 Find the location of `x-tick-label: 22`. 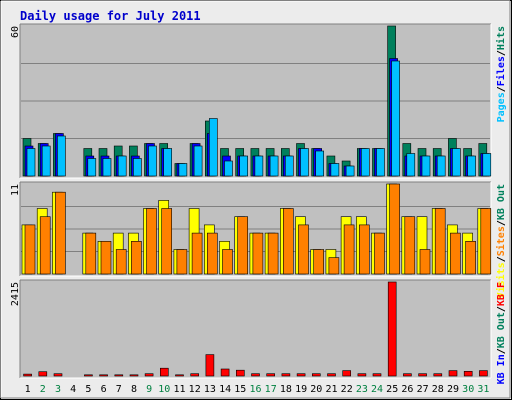

x-tick-label: 22 is located at coordinates (347, 389).